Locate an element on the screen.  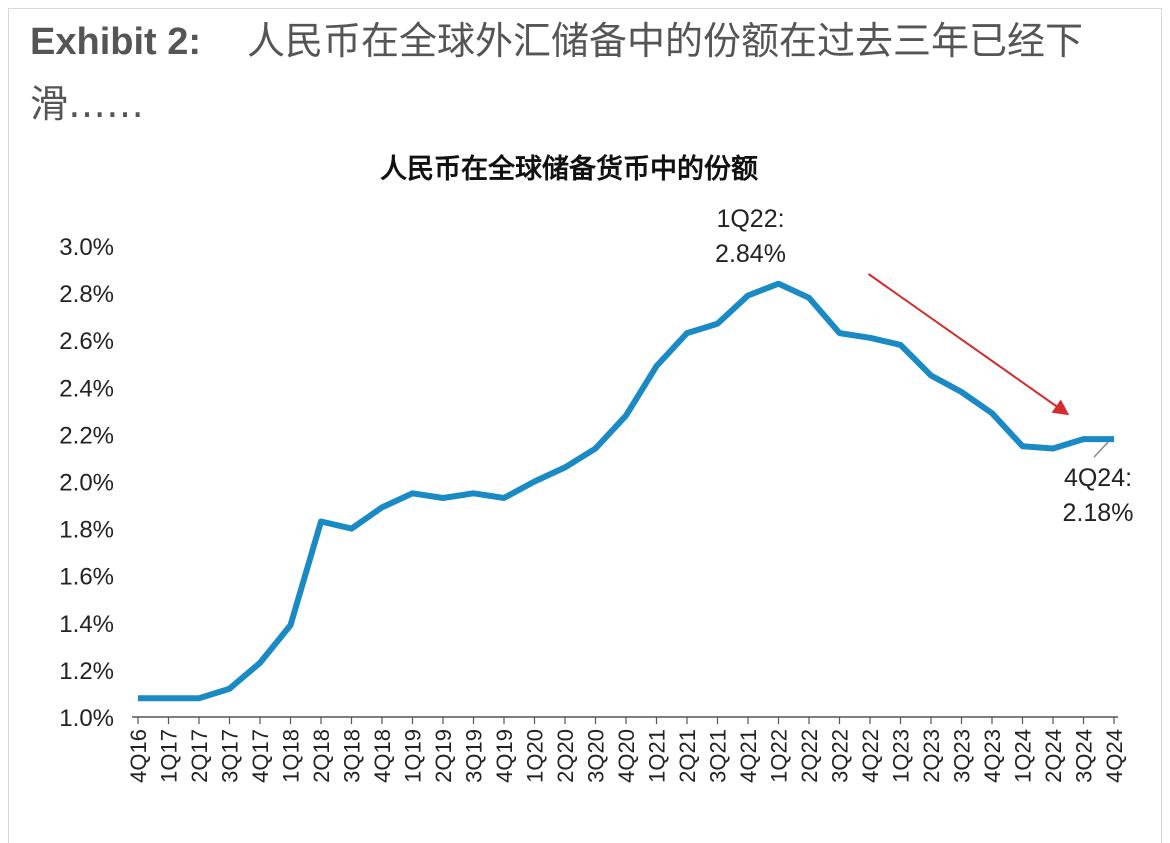
y-tick-label: 1.8% is located at coordinates (86, 530).